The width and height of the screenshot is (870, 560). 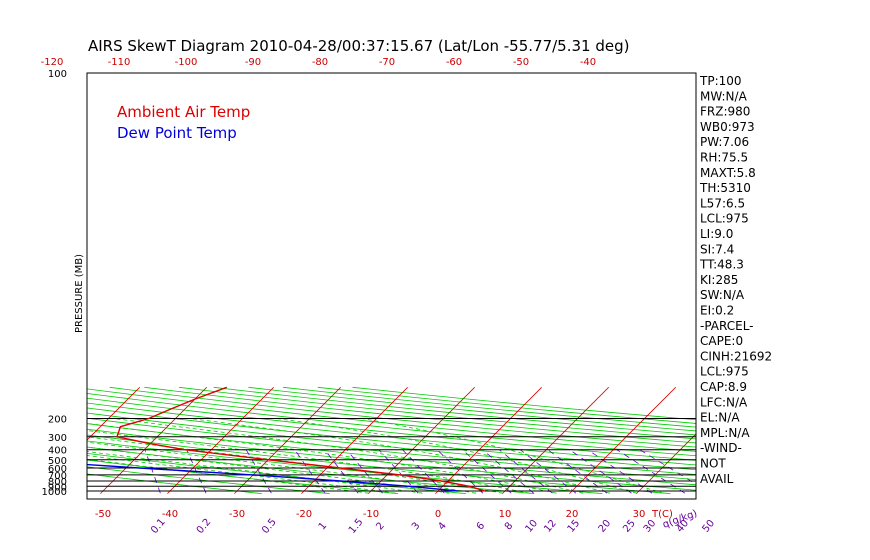 I want to click on mixing-ratio-tick-label: 30, so click(x=650, y=526).